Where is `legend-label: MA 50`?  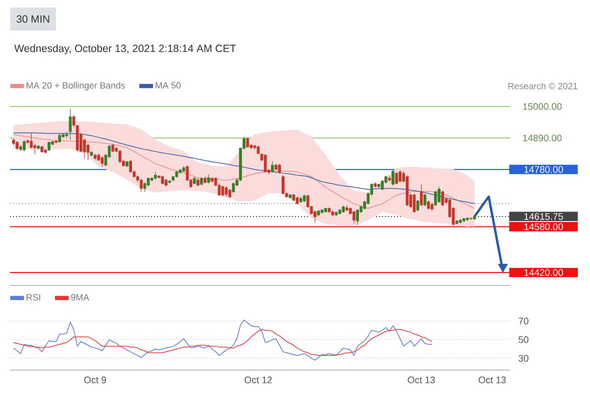 legend-label: MA 50 is located at coordinates (168, 85).